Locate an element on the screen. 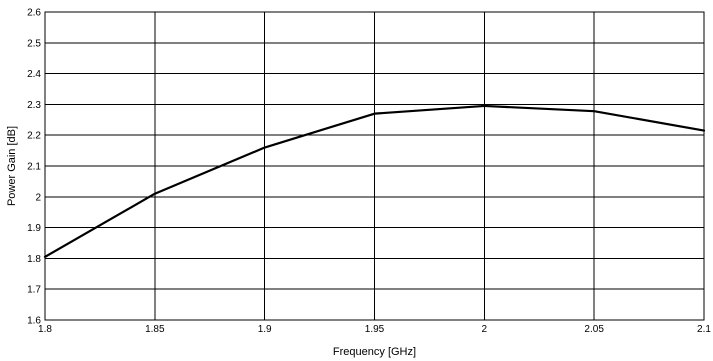 Image resolution: width=713 pixels, height=361 pixels. y-tick-label: 2.3 is located at coordinates (34, 105).